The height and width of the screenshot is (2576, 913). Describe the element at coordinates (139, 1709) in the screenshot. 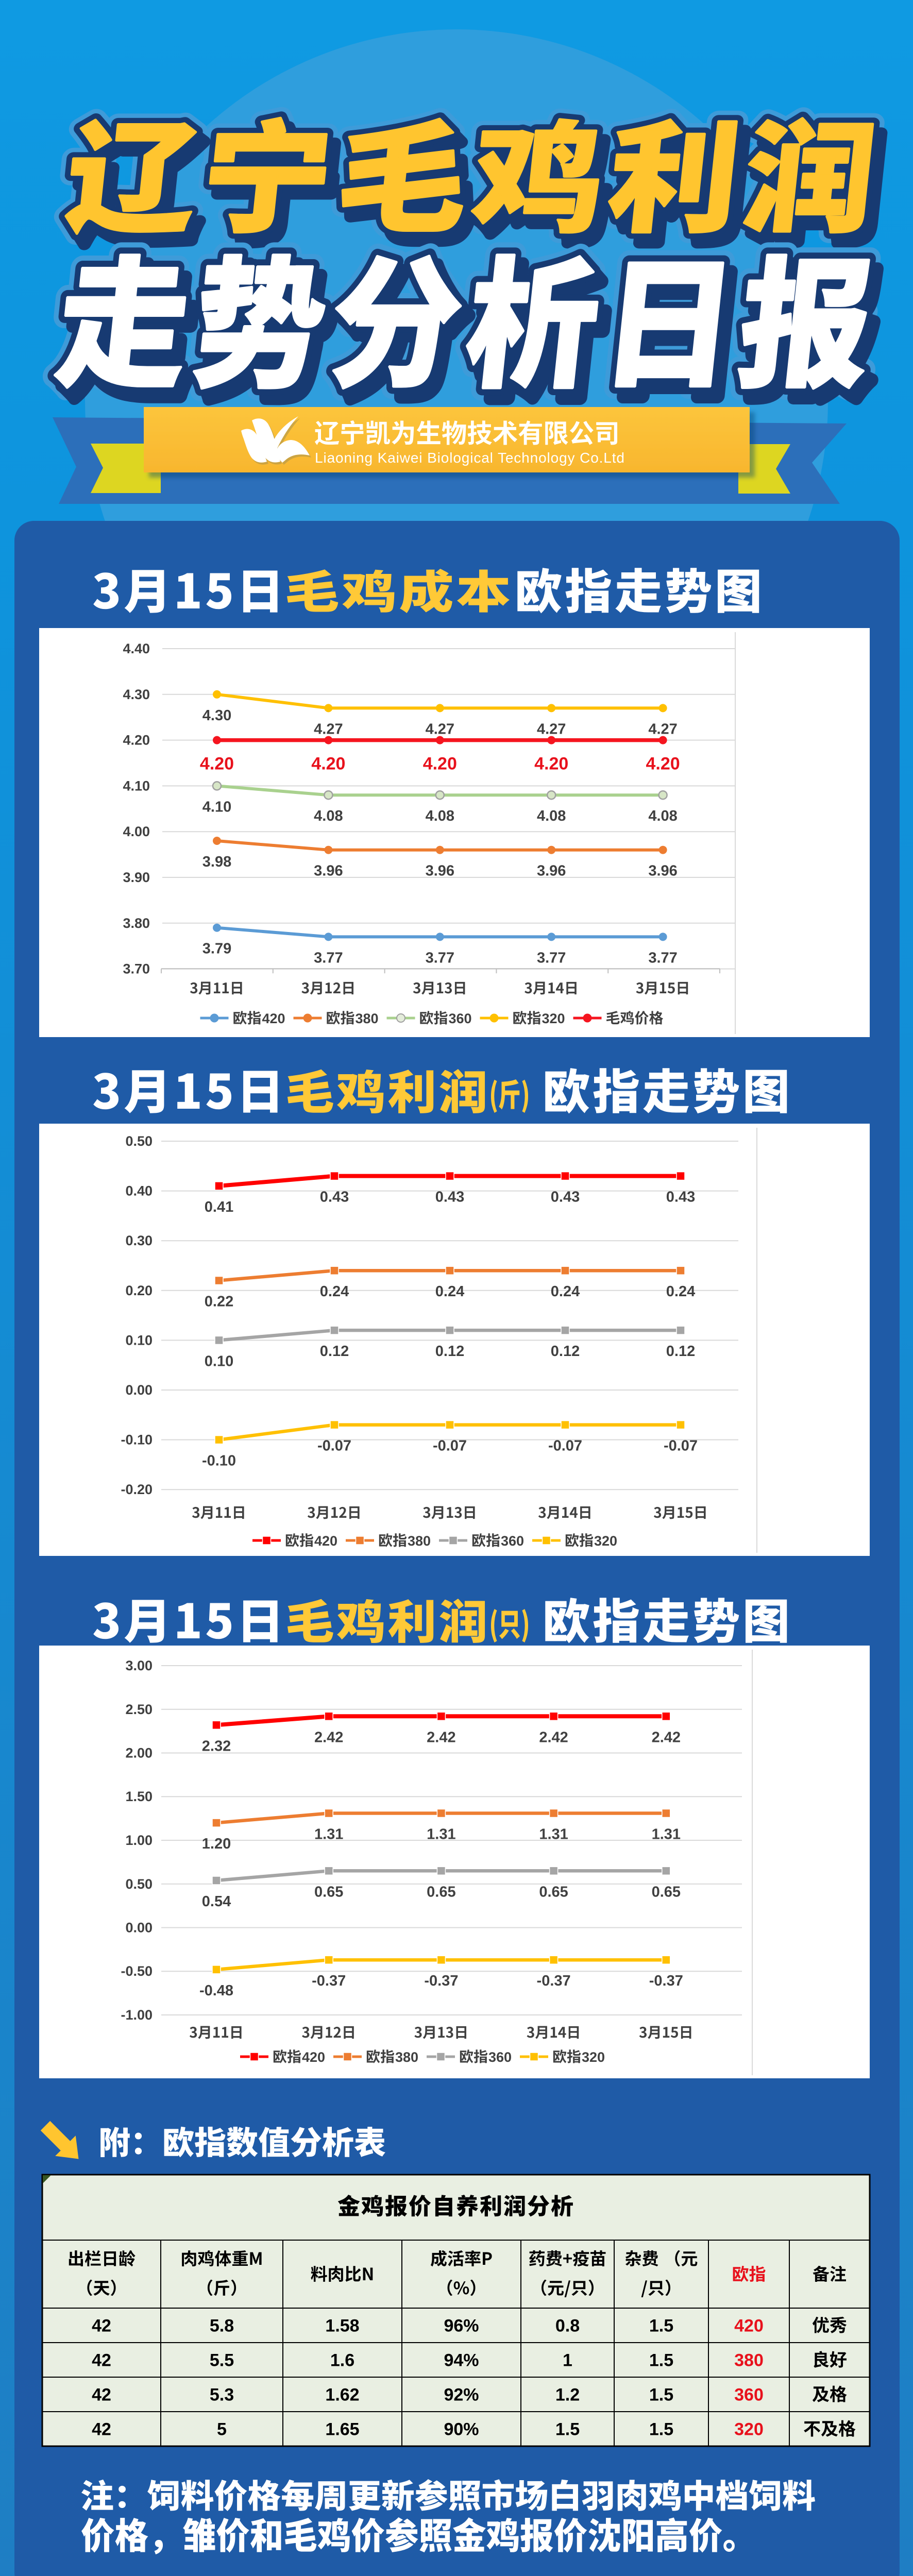

I see `svg-text: 2.50` at that location.